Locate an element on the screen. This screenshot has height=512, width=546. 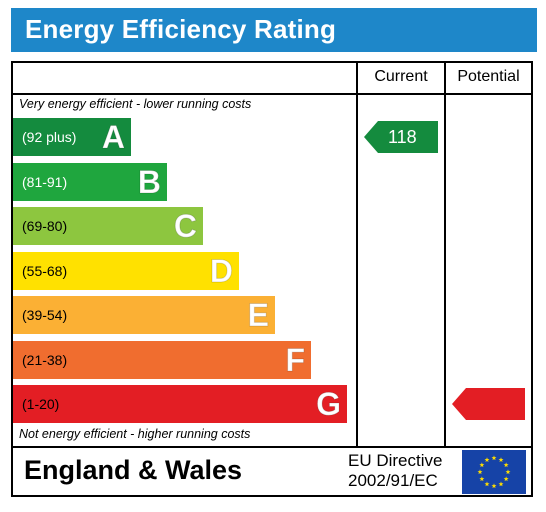
directive-line-2: 2002/91/EC is located at coordinates (393, 480).